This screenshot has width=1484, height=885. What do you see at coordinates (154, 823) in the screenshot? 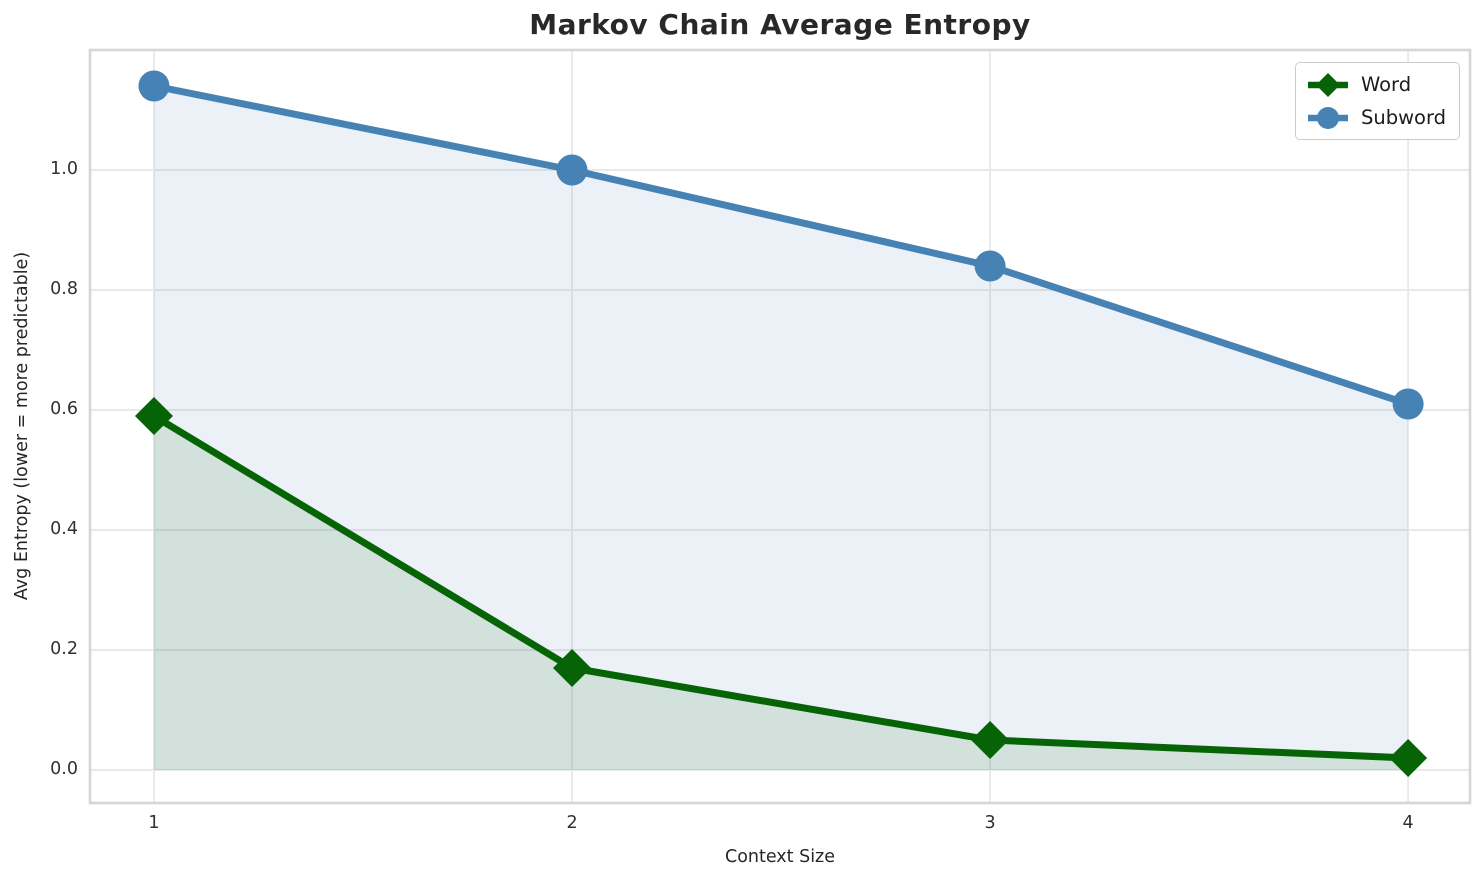
I see `x-tick-label-1: 1` at bounding box center [154, 823].